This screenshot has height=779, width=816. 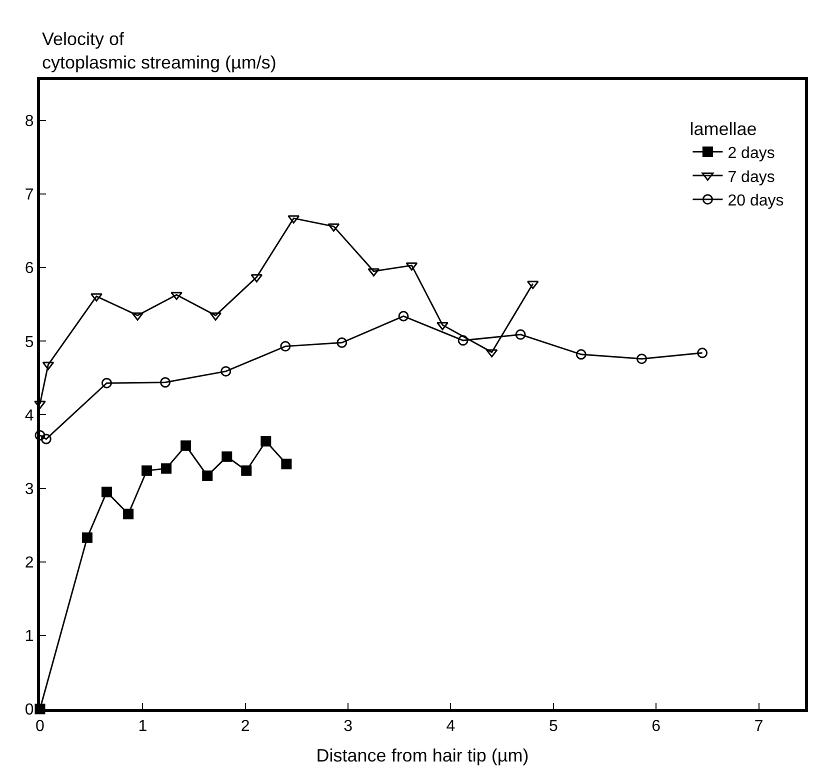 I want to click on x-axis-title: Distance from hair tip (µm), so click(x=422, y=755).